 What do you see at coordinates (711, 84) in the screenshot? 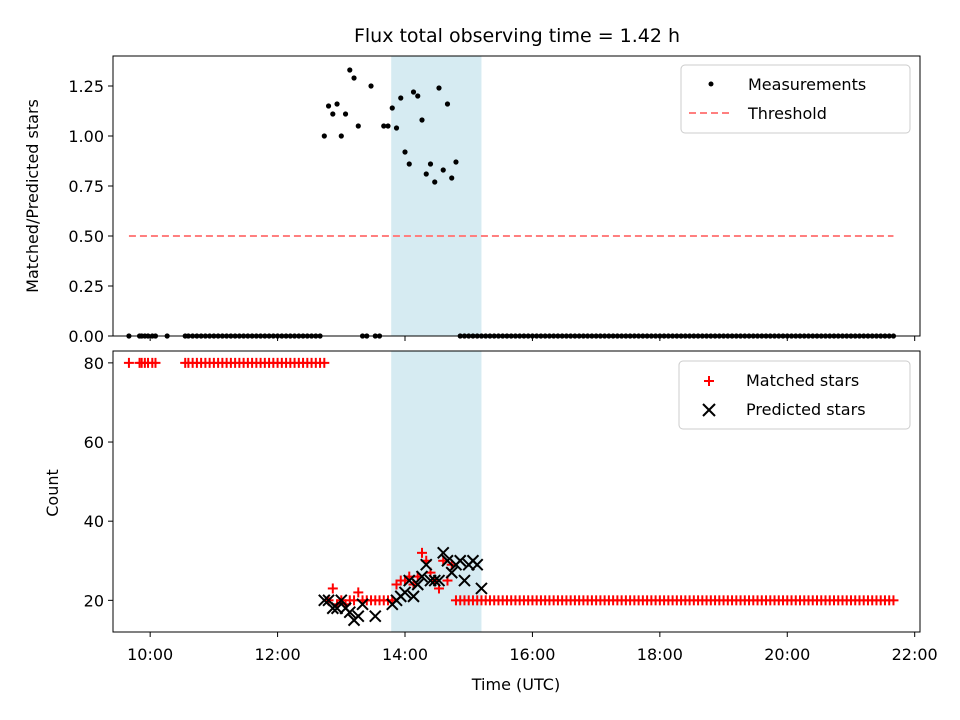
I see `legend-measurements-marker` at bounding box center [711, 84].